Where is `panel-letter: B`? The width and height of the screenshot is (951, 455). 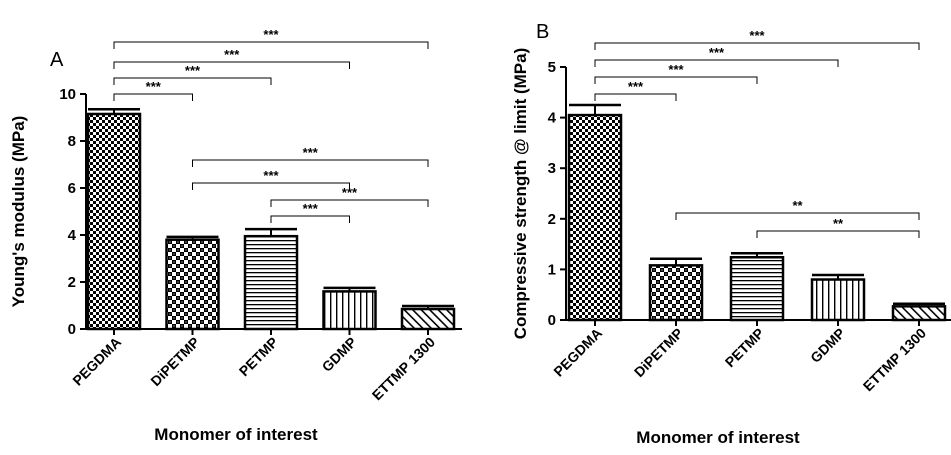
panel-letter: B is located at coordinates (542, 32).